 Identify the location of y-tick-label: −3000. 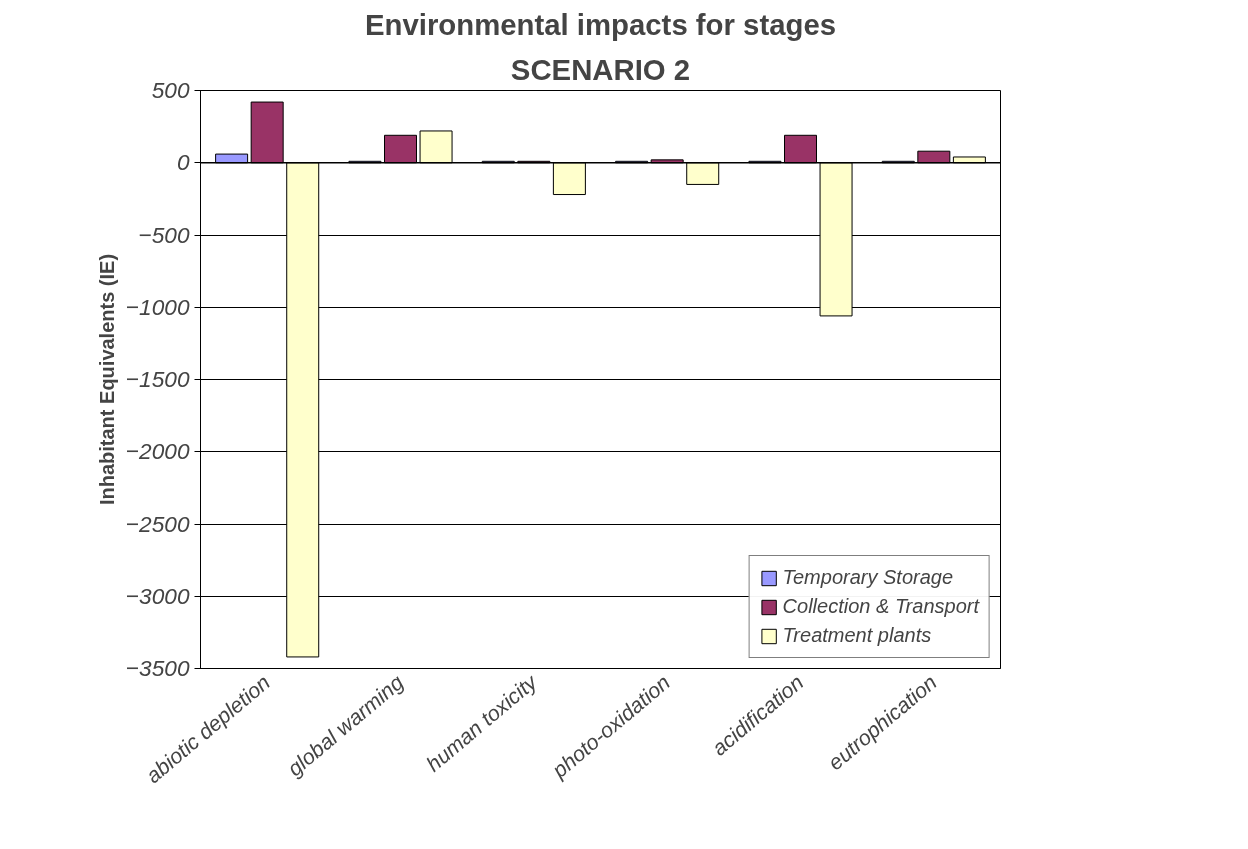
(157, 595).